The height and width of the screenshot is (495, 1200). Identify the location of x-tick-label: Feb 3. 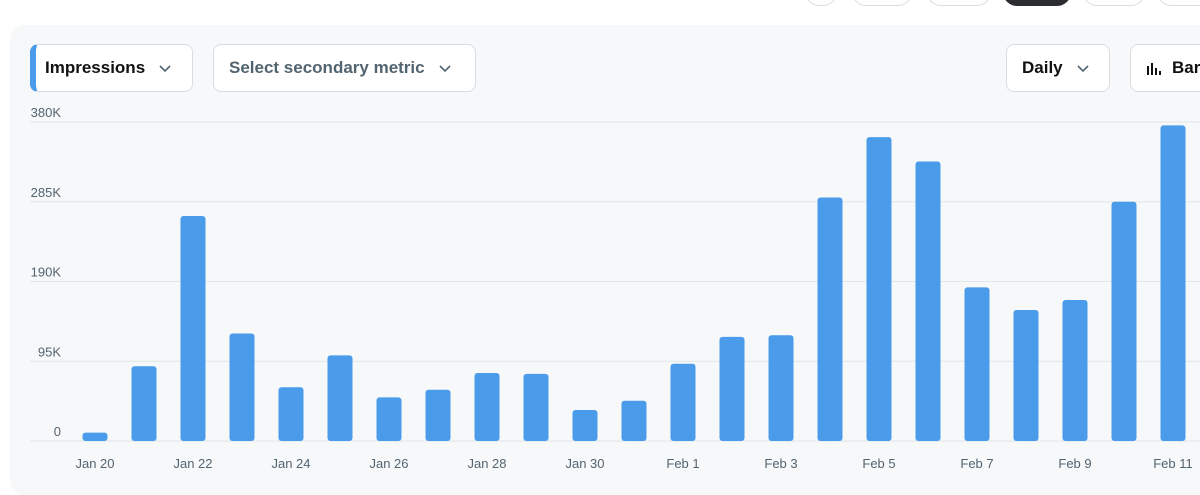
(780, 463).